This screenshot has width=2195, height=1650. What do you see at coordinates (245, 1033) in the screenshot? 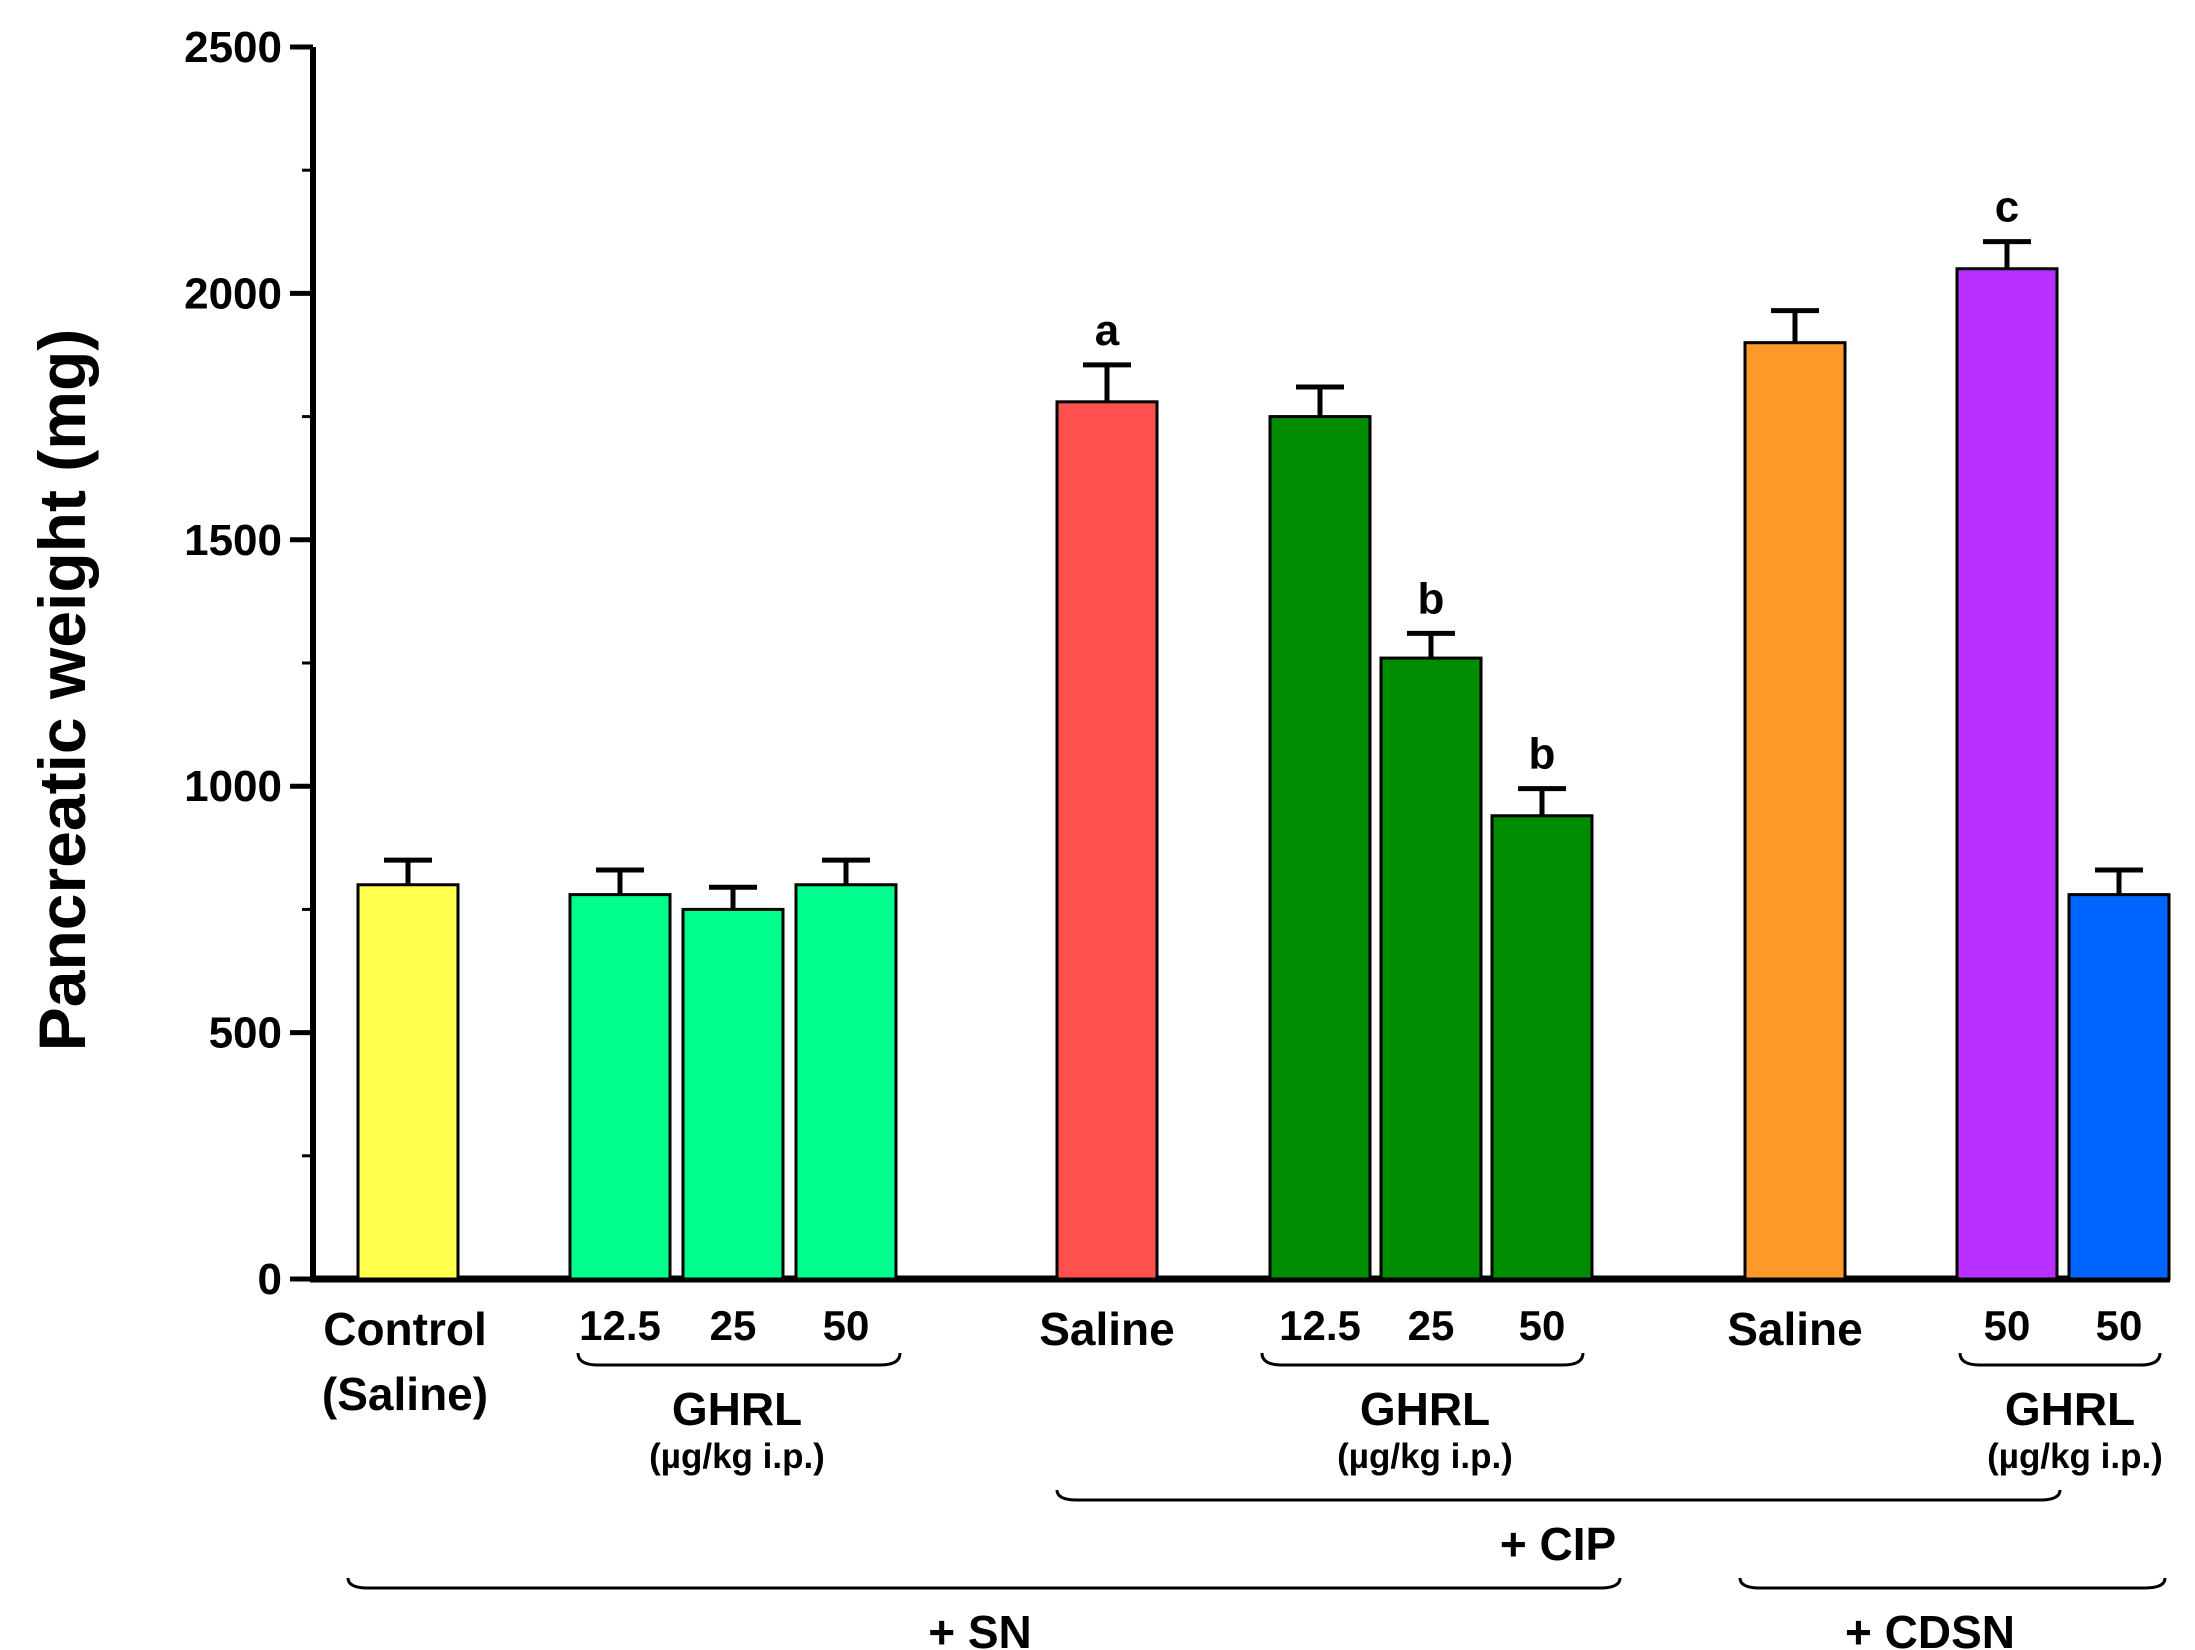
I see `y-tick-label: 500` at bounding box center [245, 1033].